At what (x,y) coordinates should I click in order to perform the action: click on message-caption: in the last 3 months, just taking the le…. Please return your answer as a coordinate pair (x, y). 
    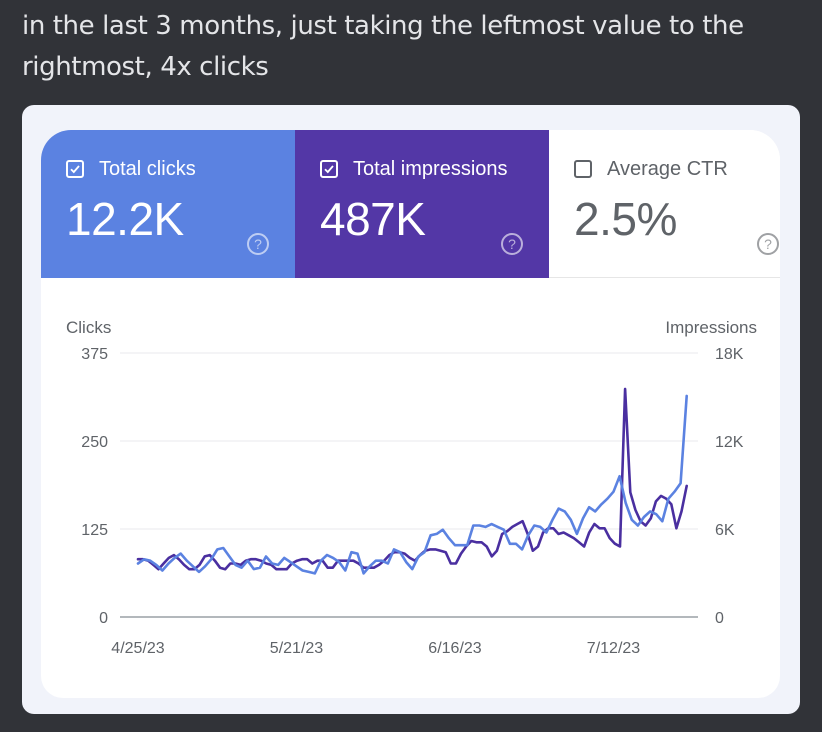
    Looking at the image, I should click on (383, 46).